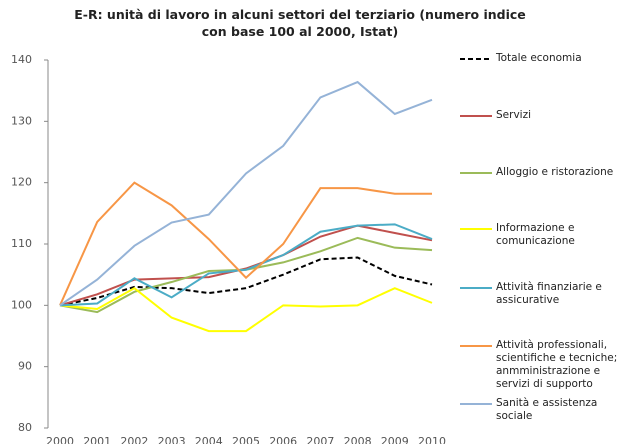 Image resolution: width=621 pixels, height=444 pixels. What do you see at coordinates (549, 293) in the screenshot?
I see `legend-label: Attività finanziarie e assicurative` at bounding box center [549, 293].